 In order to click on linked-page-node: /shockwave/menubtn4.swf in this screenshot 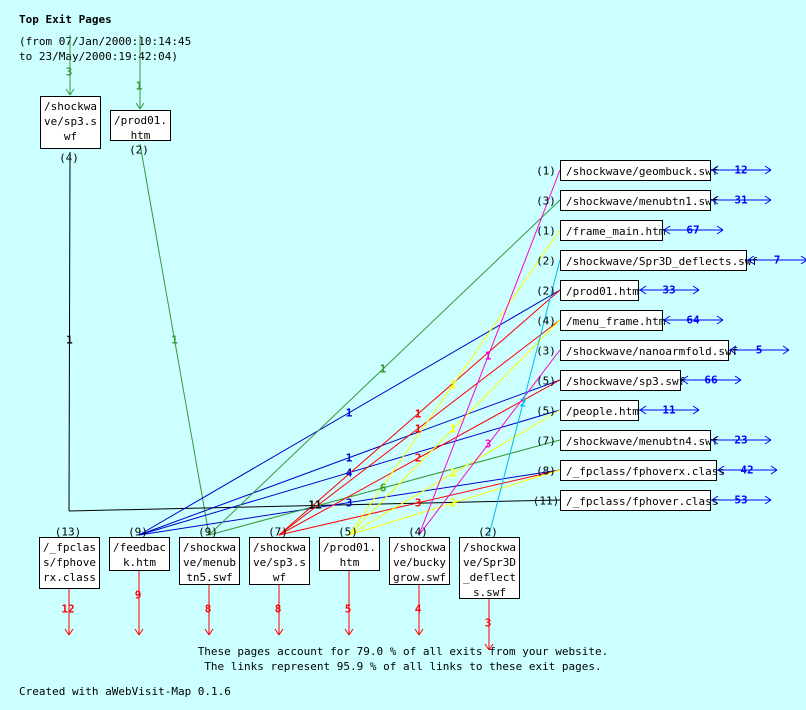, I will do `click(639, 440)`.